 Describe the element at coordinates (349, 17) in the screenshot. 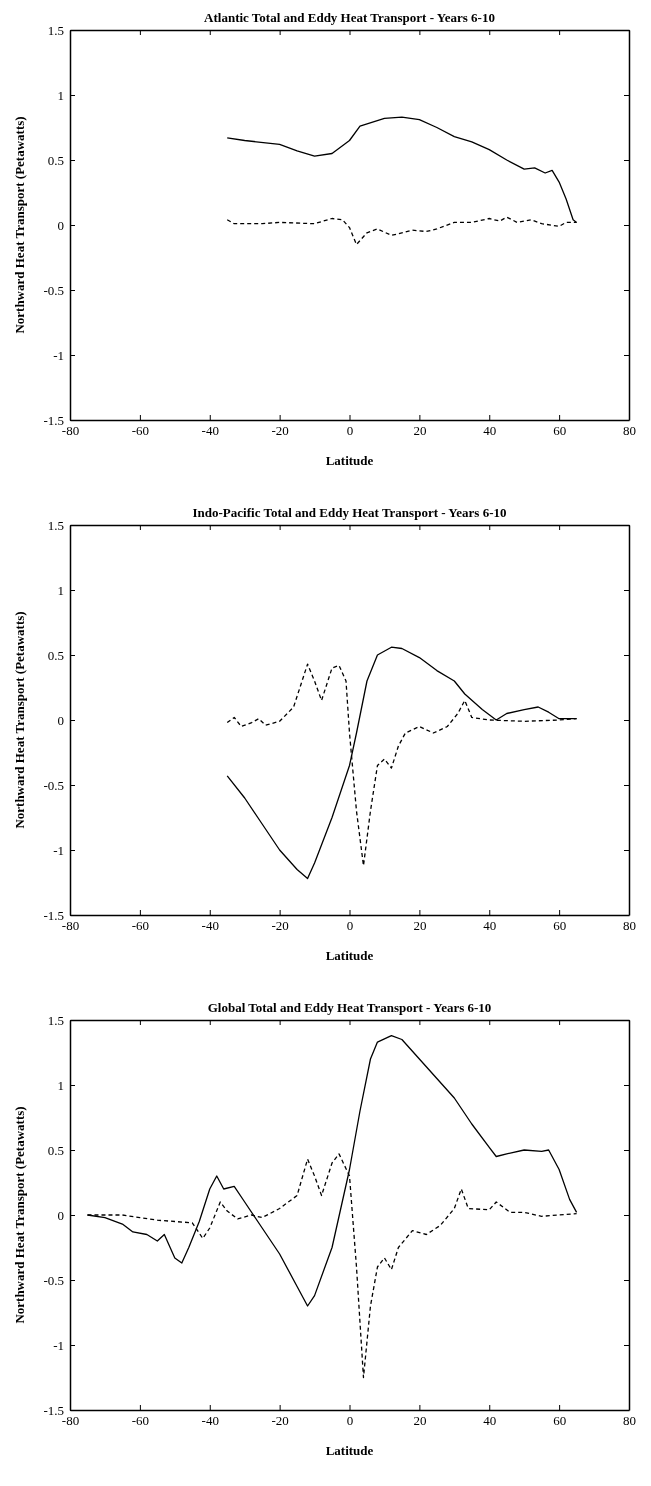

I see `chart-title: Atlantic Total and Eddy Heat Transport - Years 6-10` at that location.